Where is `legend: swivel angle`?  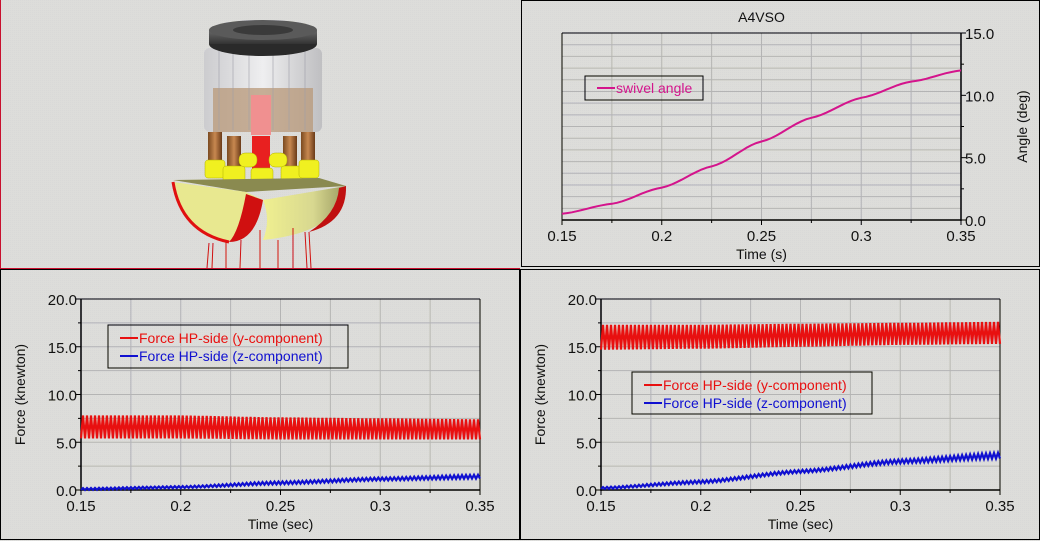
legend: swivel angle is located at coordinates (644, 88).